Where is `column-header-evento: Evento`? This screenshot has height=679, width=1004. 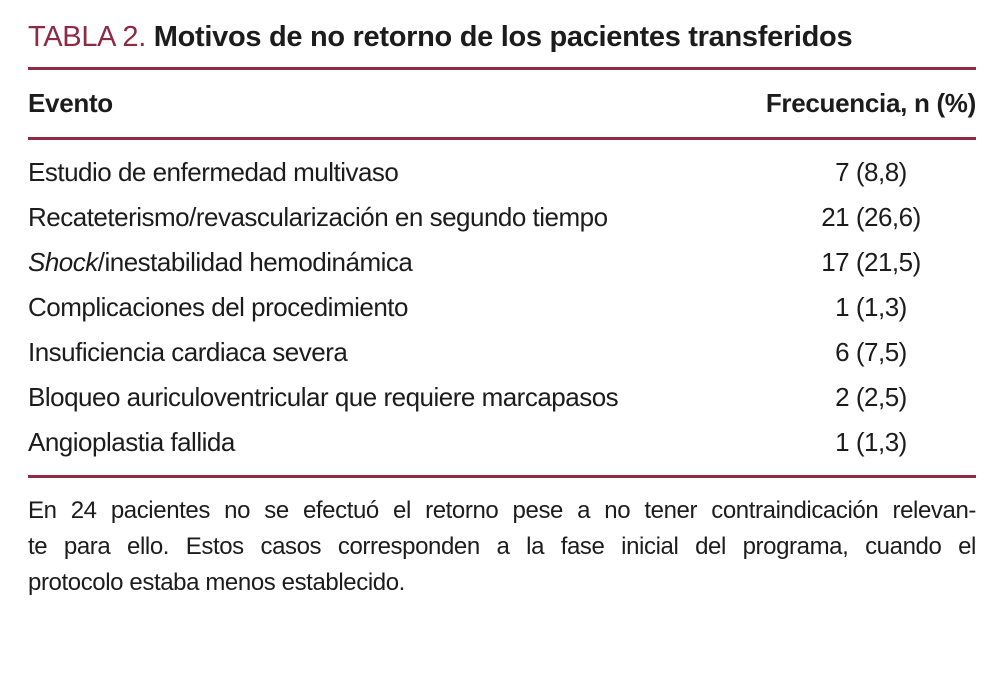 column-header-evento: Evento is located at coordinates (70, 103).